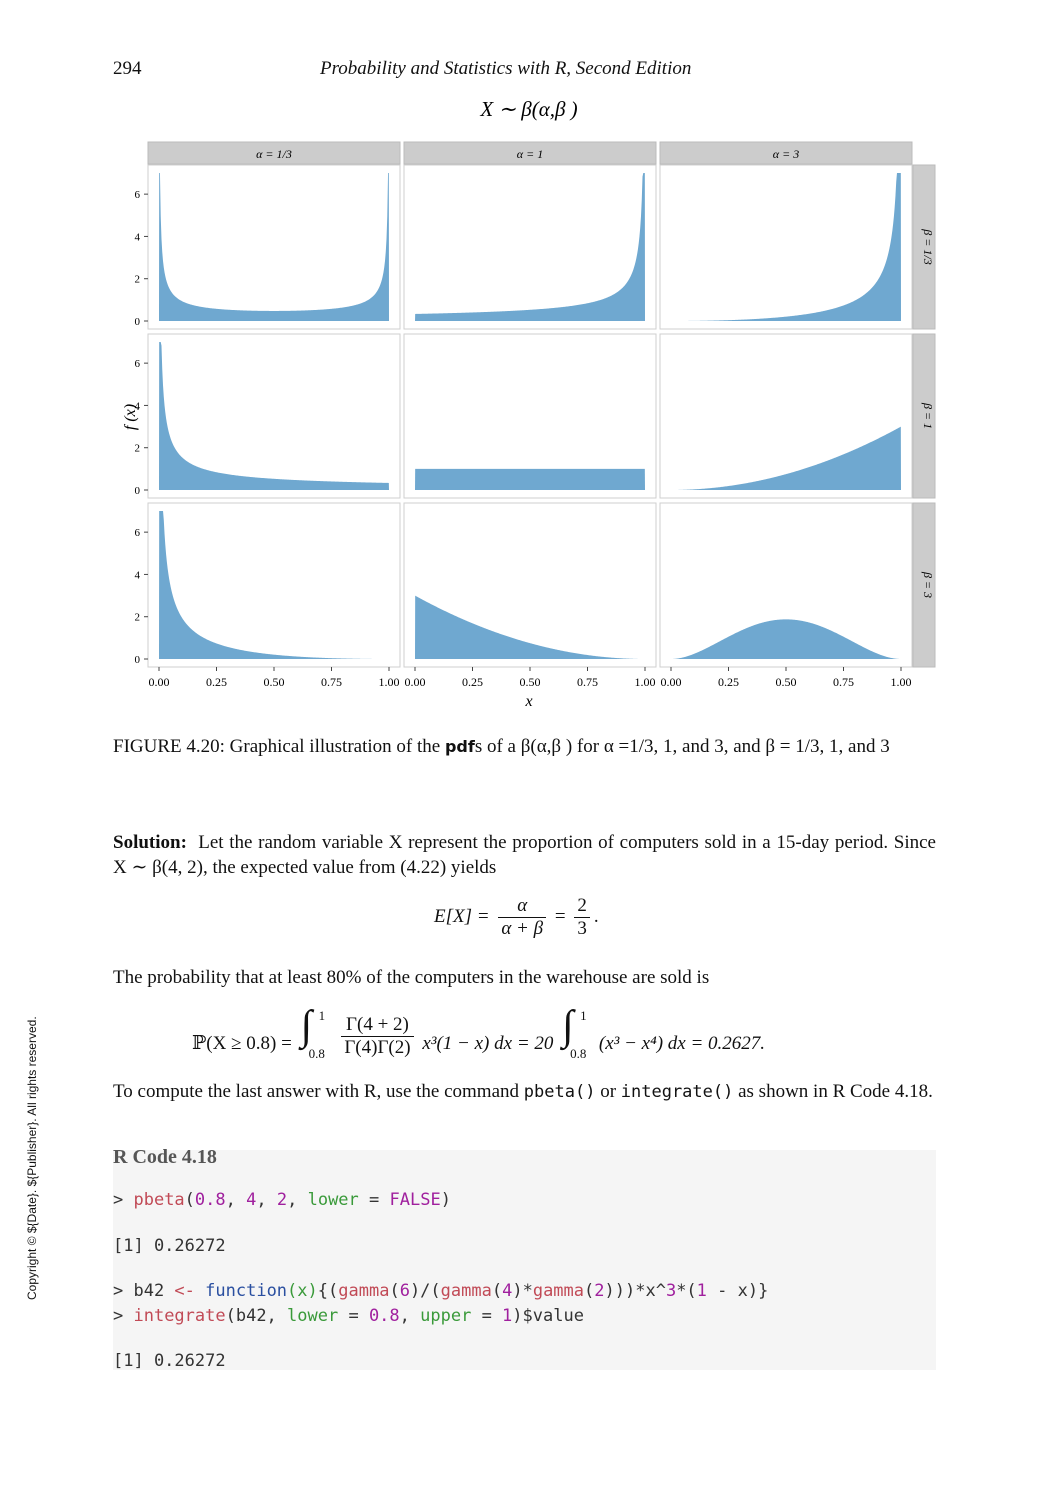  What do you see at coordinates (169, 746) in the screenshot?
I see `caption-label: FIGURE 4.20:` at bounding box center [169, 746].